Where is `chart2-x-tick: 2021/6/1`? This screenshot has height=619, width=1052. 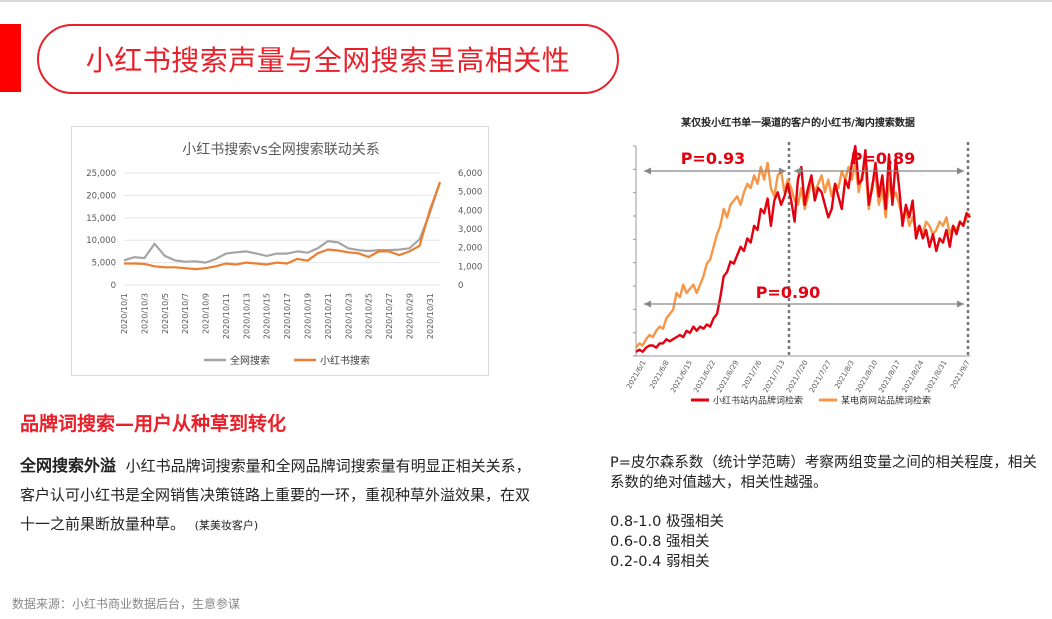 chart2-x-tick: 2021/6/1 is located at coordinates (636, 374).